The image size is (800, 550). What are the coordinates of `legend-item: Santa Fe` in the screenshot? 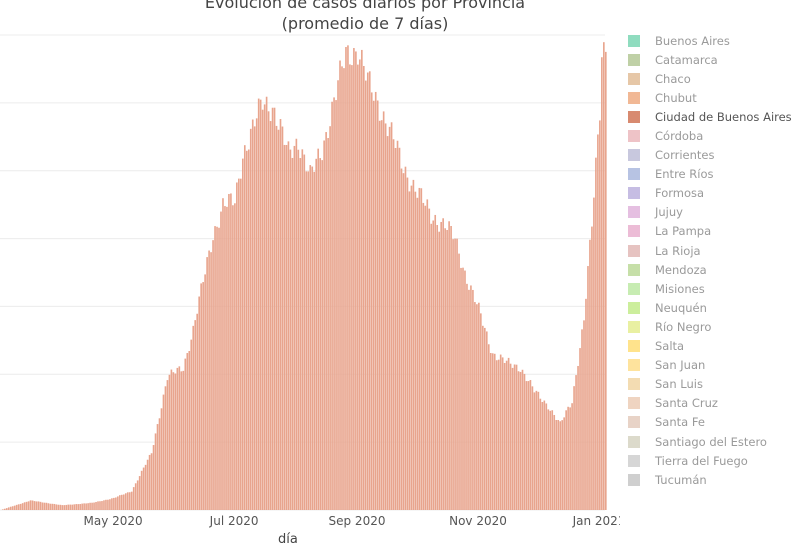 It's located at (713, 422).